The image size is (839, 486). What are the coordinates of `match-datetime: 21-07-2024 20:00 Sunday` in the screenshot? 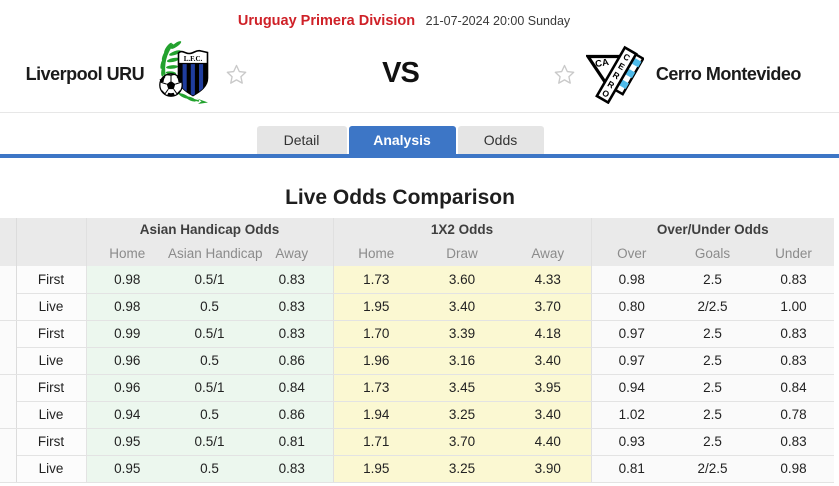 It's located at (498, 21).